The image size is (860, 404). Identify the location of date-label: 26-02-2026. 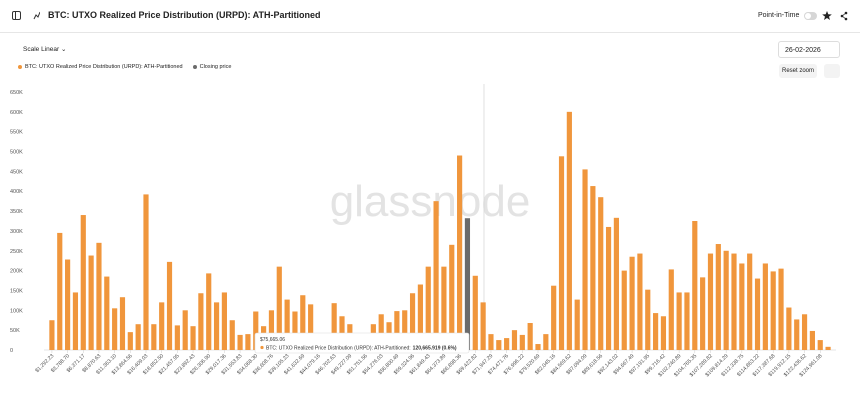
(803, 50).